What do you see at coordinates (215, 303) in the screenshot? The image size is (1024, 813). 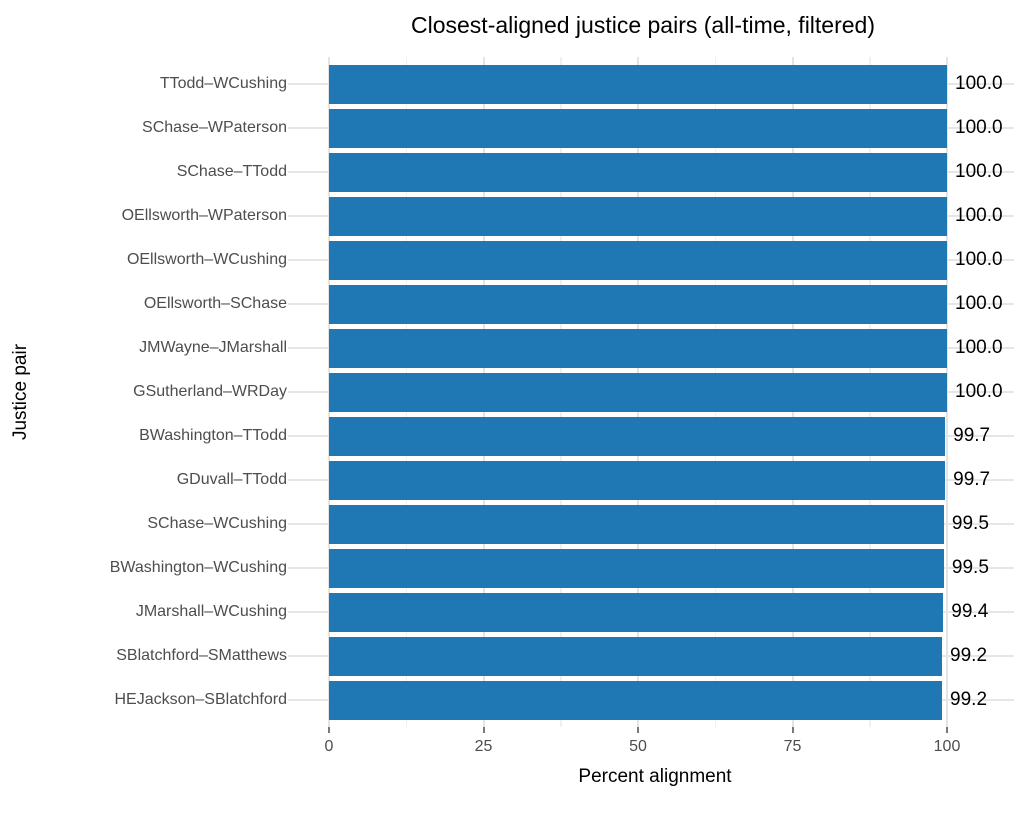 I see `category-label: OEllsworth–SChase` at bounding box center [215, 303].